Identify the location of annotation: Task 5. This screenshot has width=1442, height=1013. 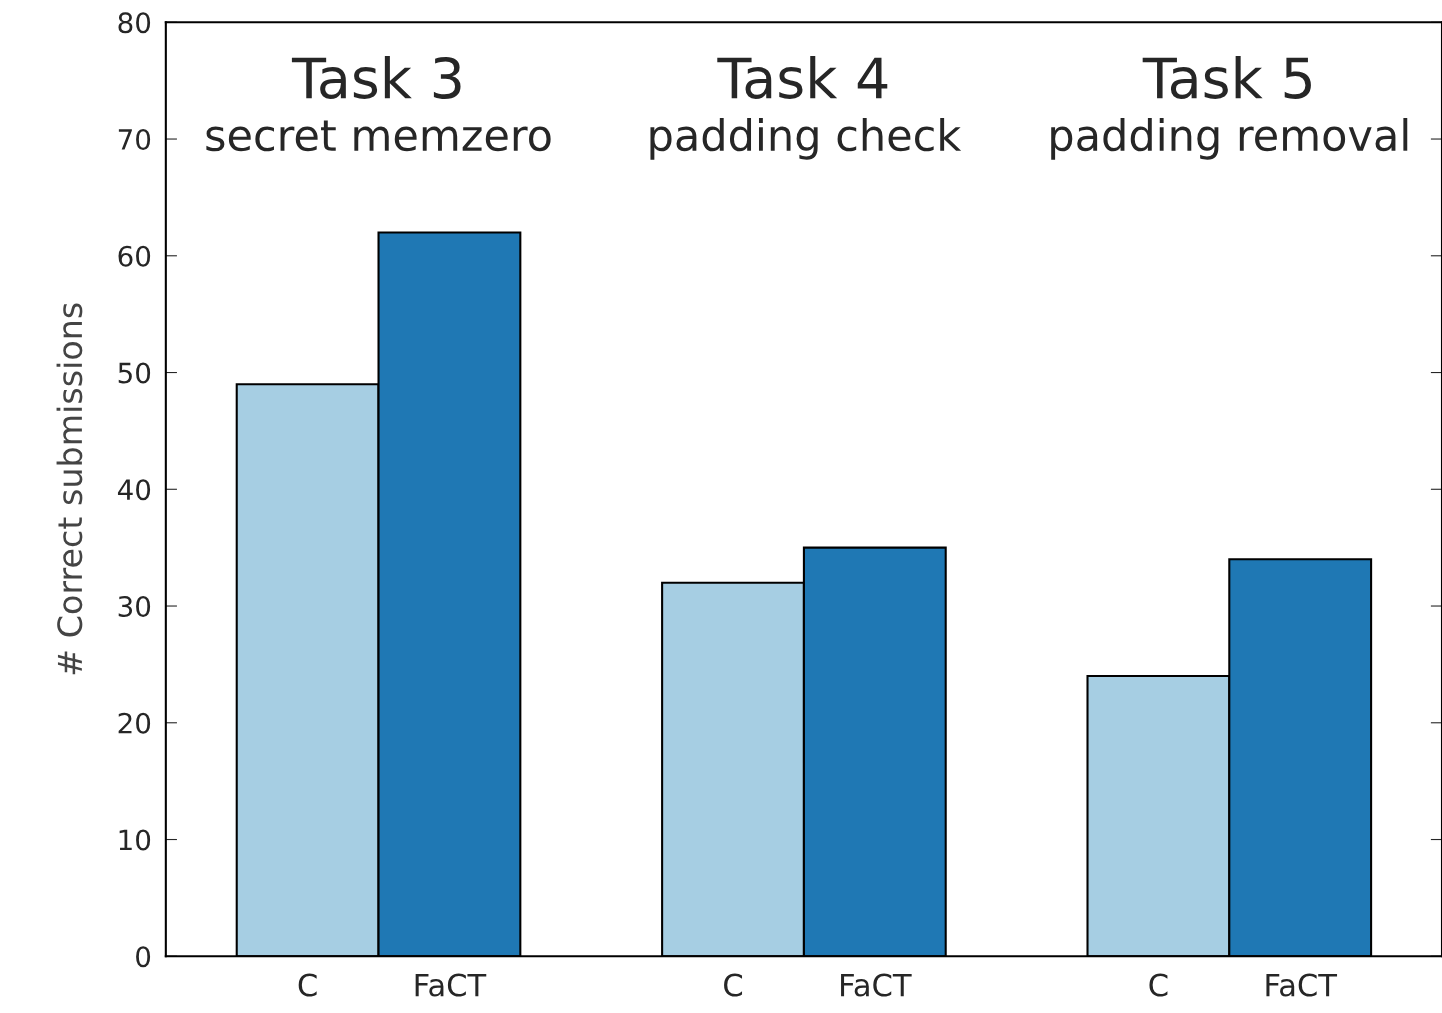
(1226, 77).